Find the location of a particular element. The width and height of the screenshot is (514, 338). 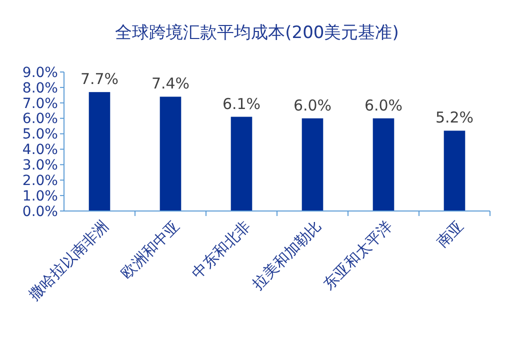

y-tick-label: 8.0% is located at coordinates (40, 88).